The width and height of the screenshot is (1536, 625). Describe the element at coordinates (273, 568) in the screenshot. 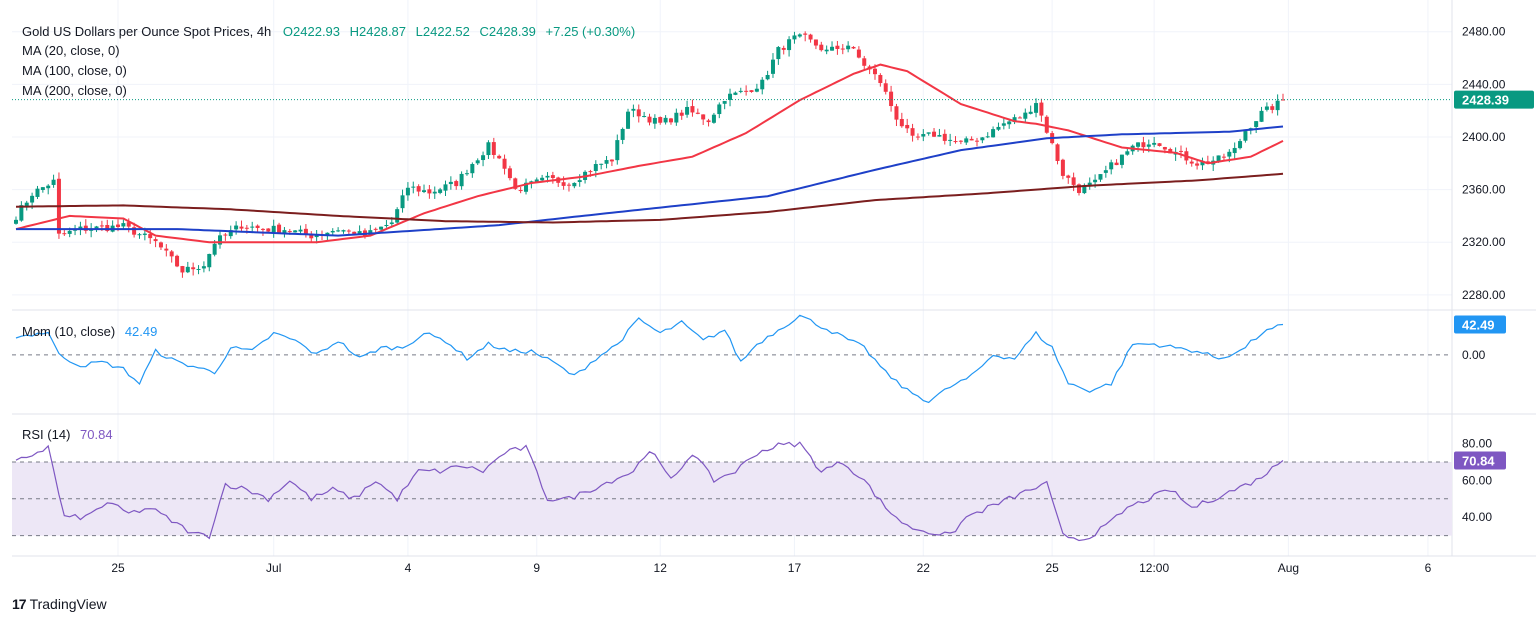

I see `x-tick-label: Jul` at that location.